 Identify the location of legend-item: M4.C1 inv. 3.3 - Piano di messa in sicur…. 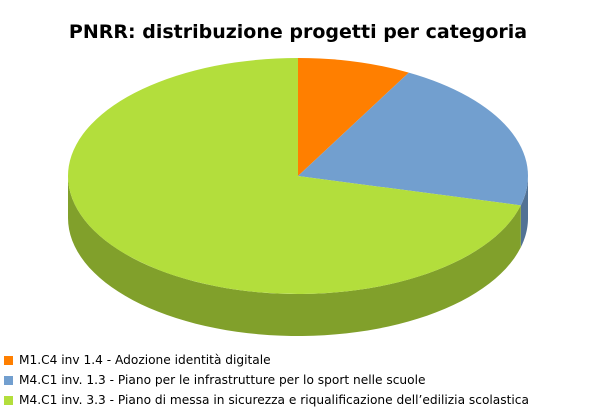
(266, 400).